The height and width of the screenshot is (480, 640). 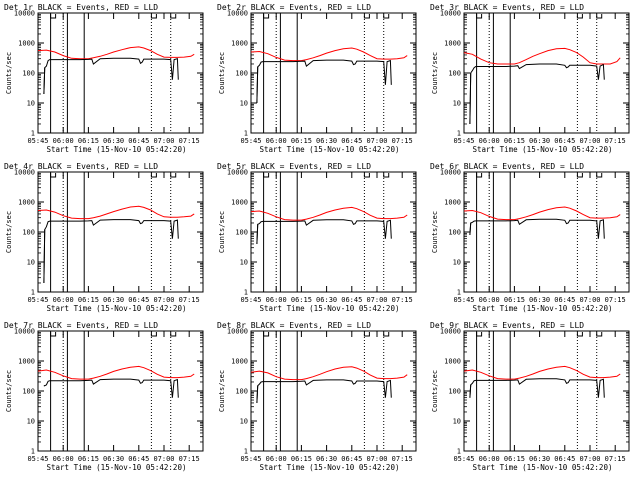 I want to click on panel-title: Det 1r BLACK = Events, RED = LLD, so click(x=81, y=7).